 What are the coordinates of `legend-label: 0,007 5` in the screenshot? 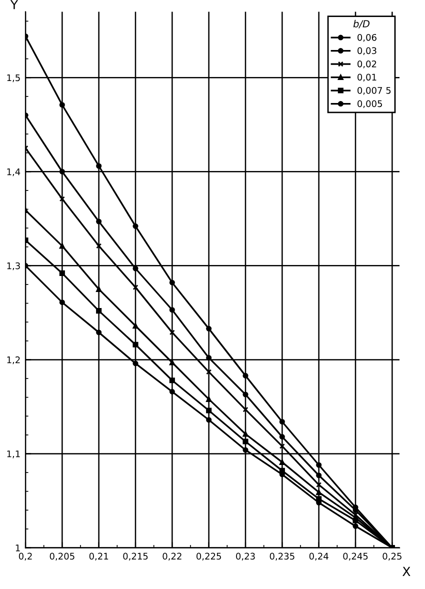 It's located at (374, 90).